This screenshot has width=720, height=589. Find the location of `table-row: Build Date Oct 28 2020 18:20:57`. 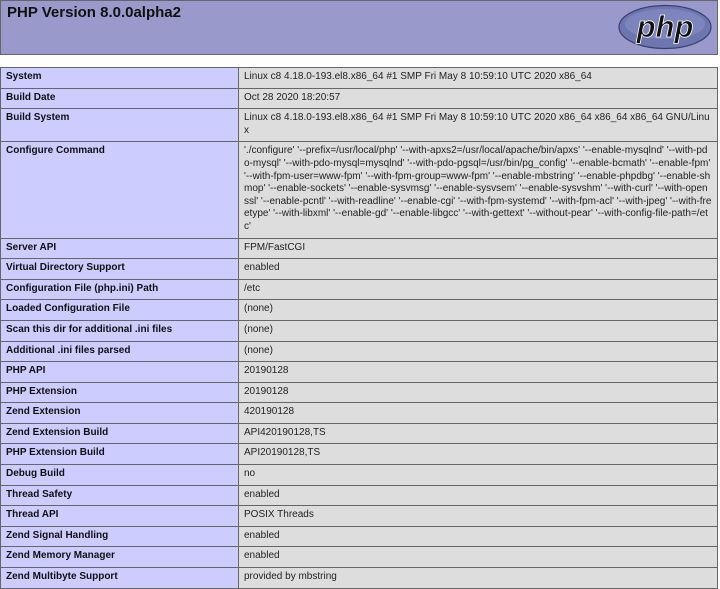

table-row: Build Date Oct 28 2020 18:20:57 is located at coordinates (359, 98).